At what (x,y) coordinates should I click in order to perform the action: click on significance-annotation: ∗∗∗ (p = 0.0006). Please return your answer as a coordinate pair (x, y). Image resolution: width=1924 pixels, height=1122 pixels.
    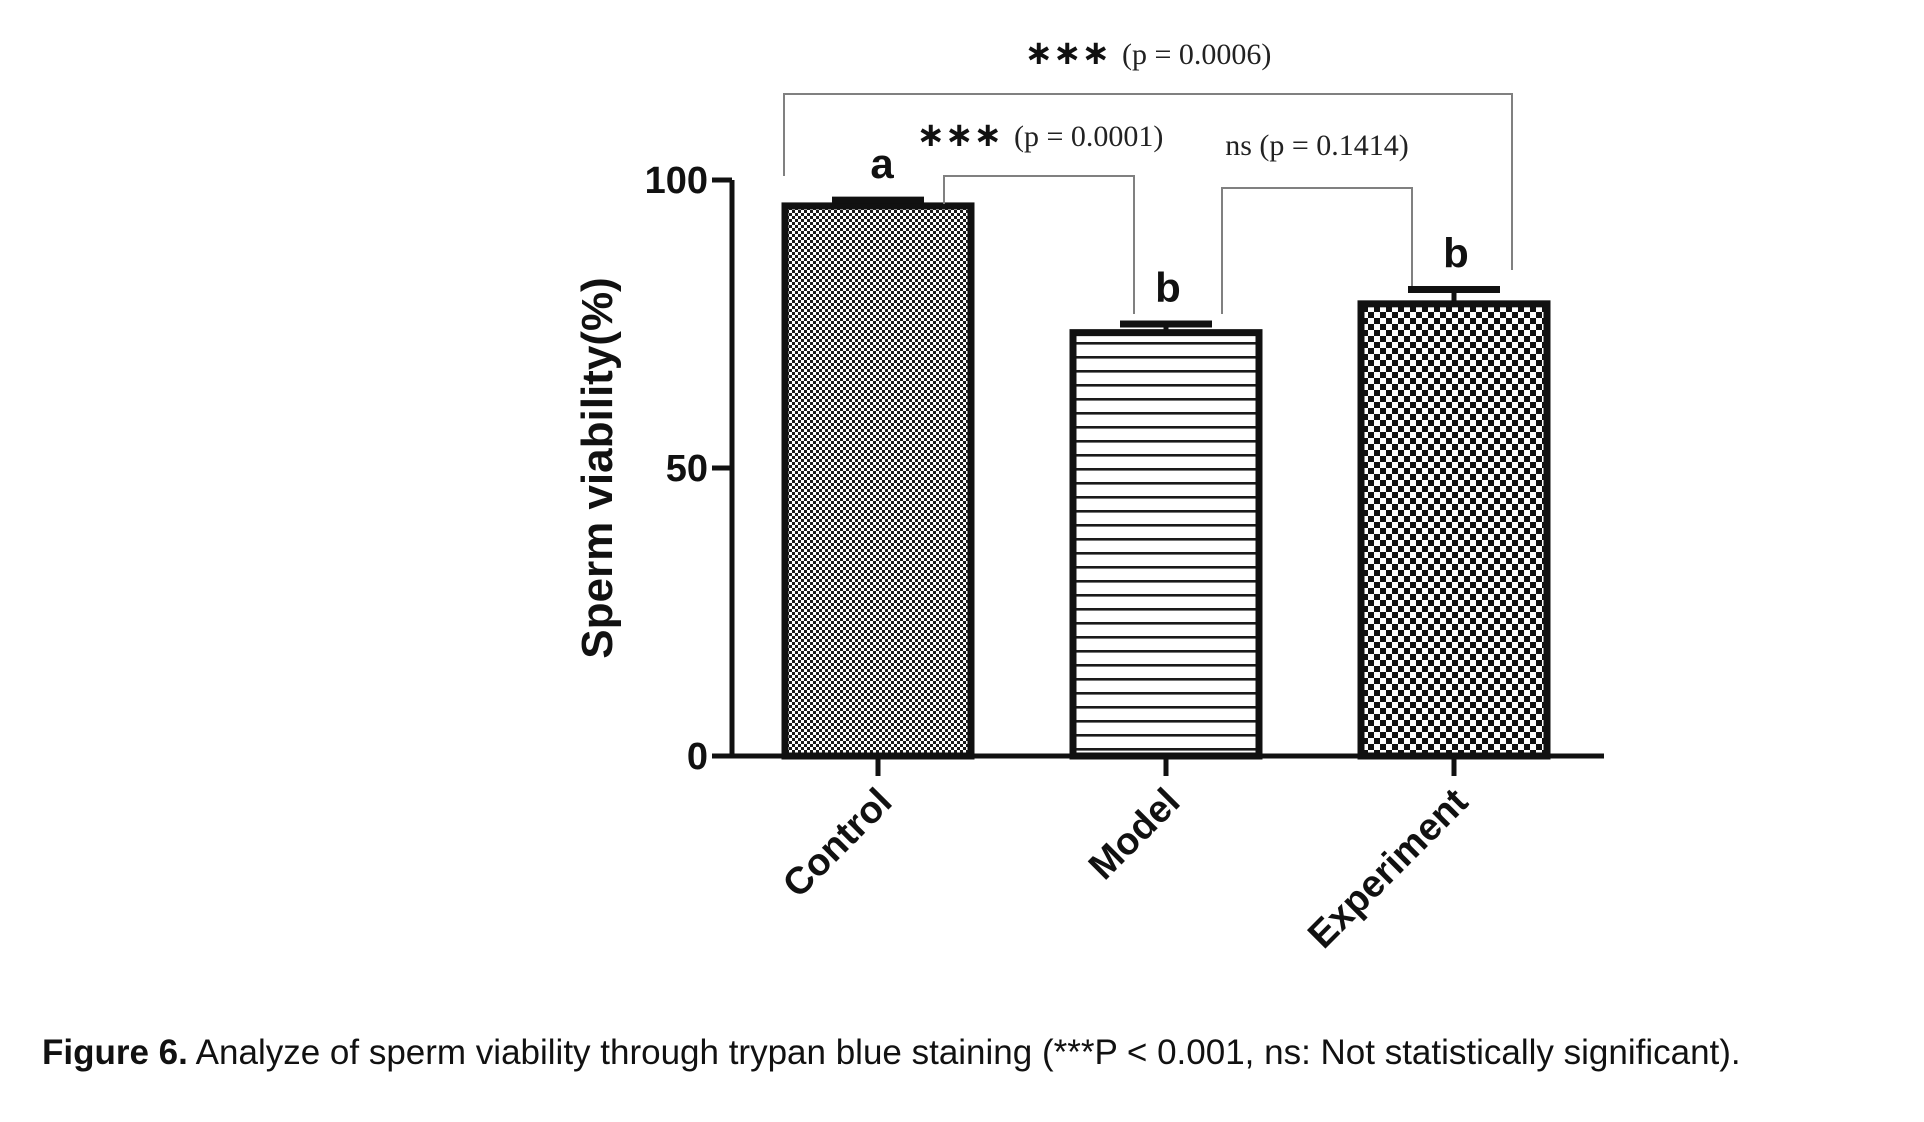
    Looking at the image, I should click on (1148, 53).